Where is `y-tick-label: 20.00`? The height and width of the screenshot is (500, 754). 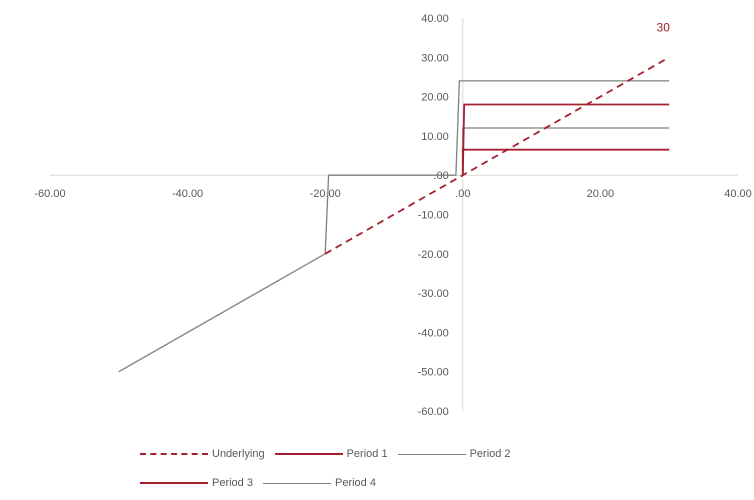
y-tick-label: 20.00 is located at coordinates (435, 98).